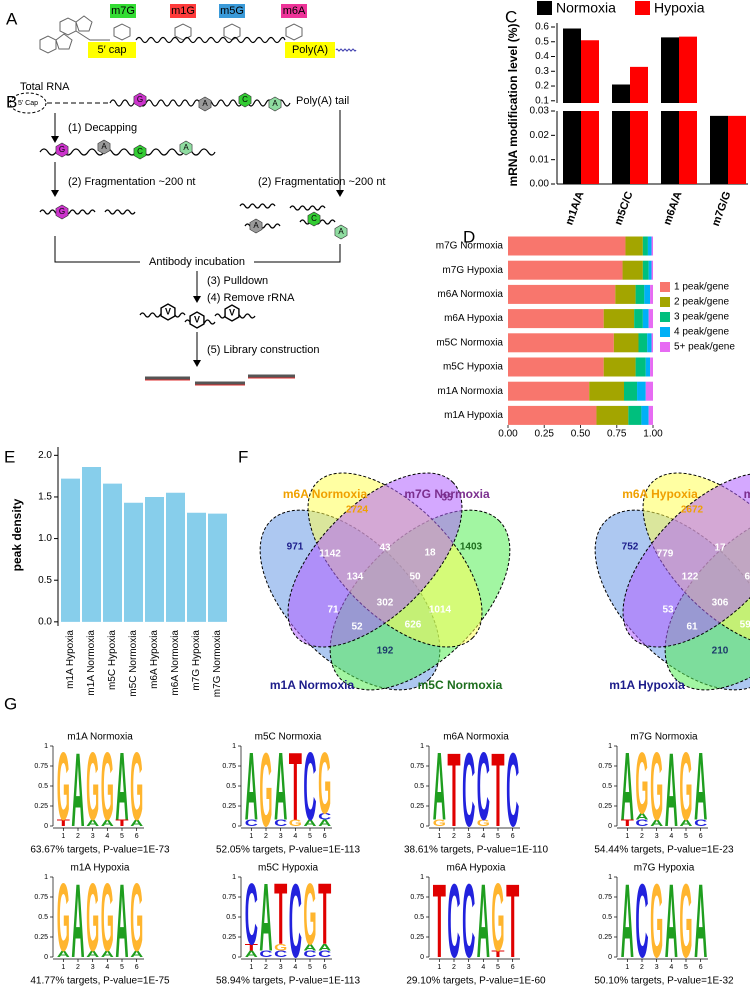 This screenshot has width=750, height=991. Describe the element at coordinates (498, 967) in the screenshot. I see `logo-x-tick-label: 5` at that location.